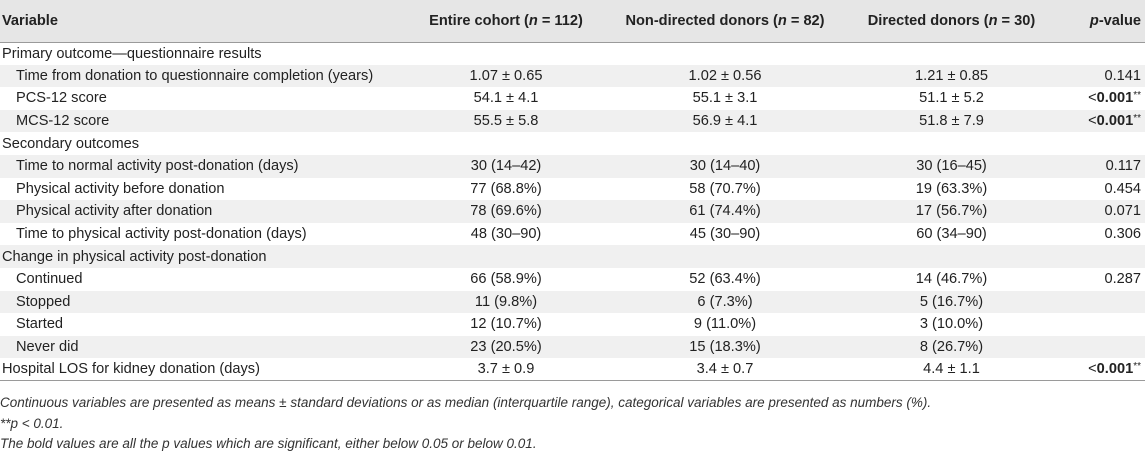  I want to click on cell-directed: 30 (16–45), so click(951, 166).